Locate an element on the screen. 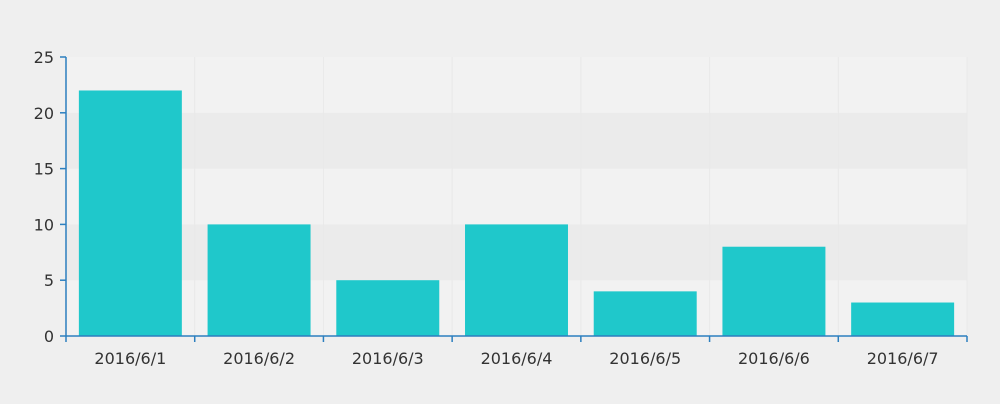  x-axis-tick-label: 2016/6/6 is located at coordinates (774, 358).